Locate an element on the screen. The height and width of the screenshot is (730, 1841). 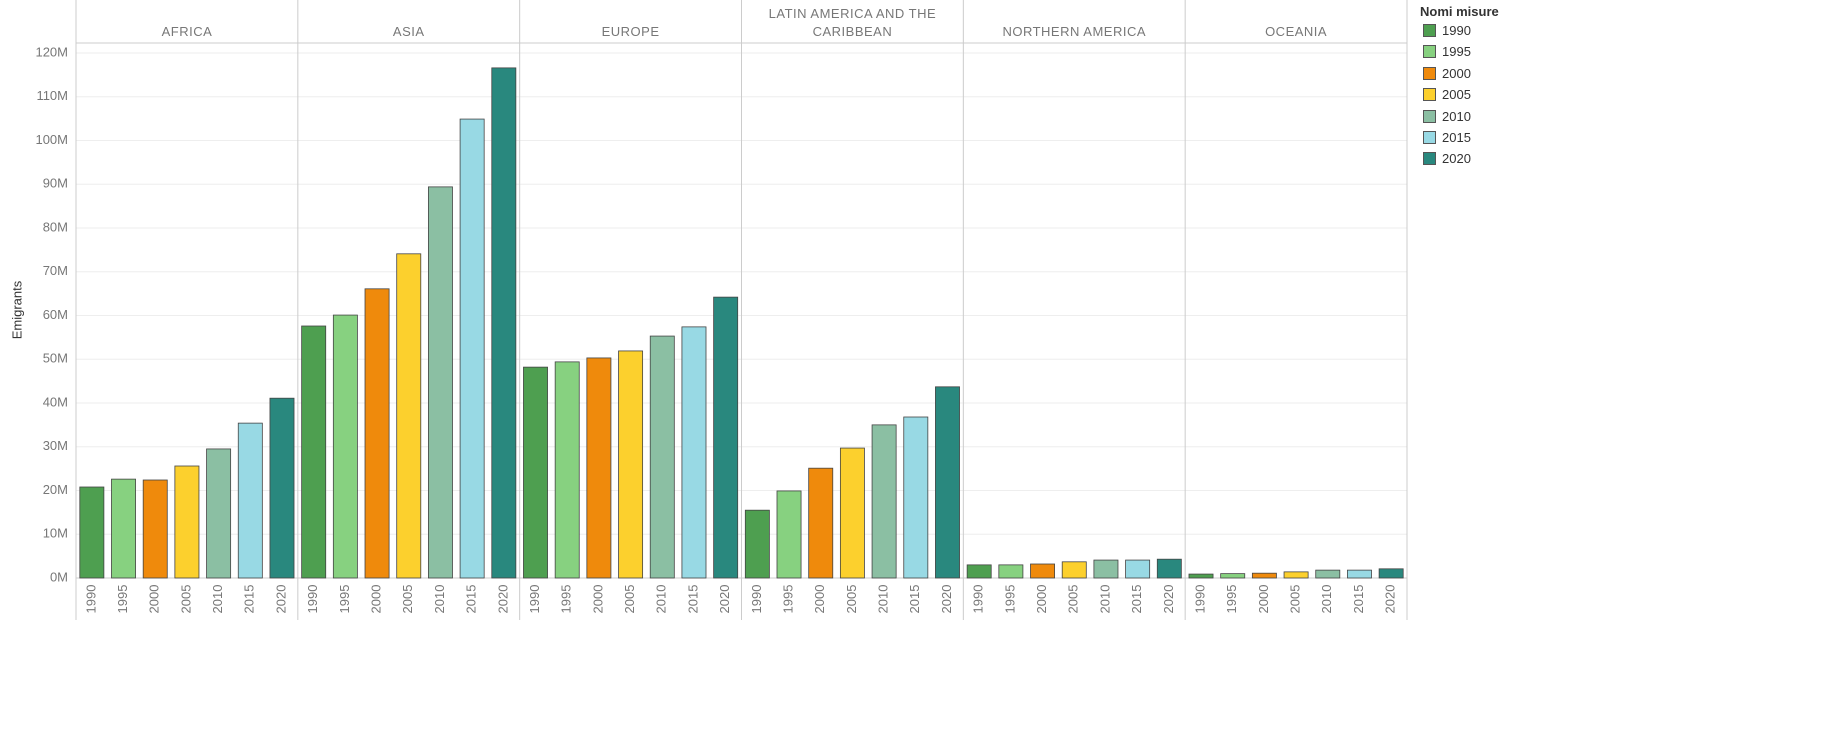
y-tick-label: 20M is located at coordinates (55, 489).